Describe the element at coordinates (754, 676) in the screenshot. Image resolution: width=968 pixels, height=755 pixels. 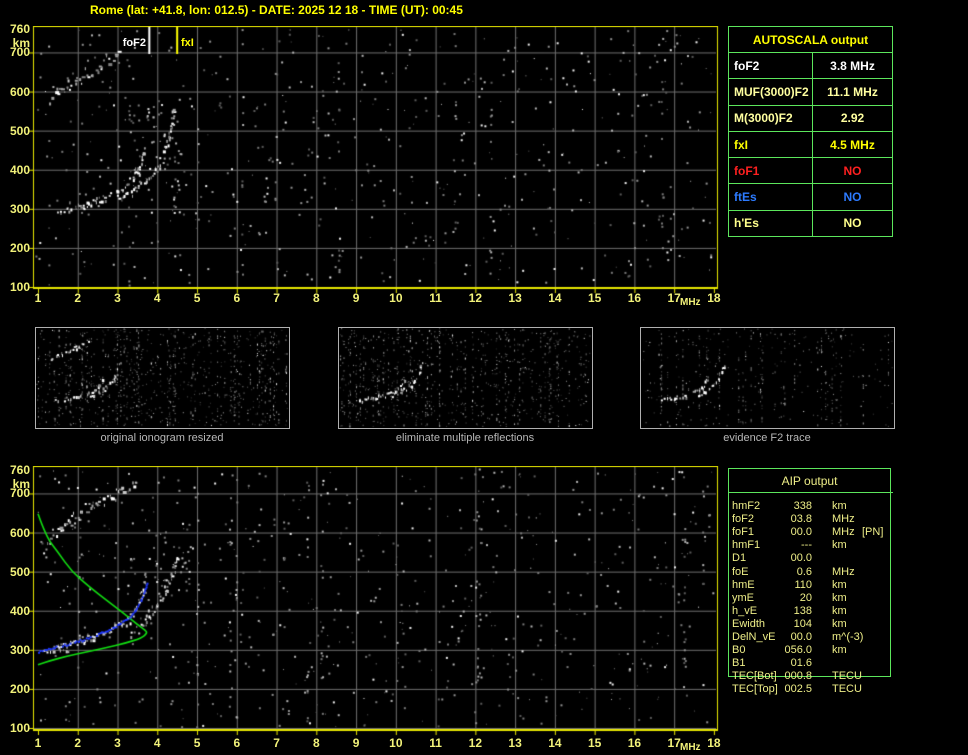
I see `aip-name-tec-bot-: TEC[Bot]` at that location.